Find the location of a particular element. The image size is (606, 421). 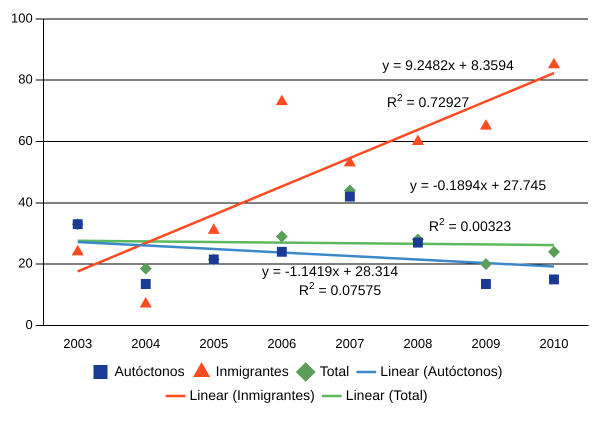

y-tick-label: 100 is located at coordinates (21, 18).